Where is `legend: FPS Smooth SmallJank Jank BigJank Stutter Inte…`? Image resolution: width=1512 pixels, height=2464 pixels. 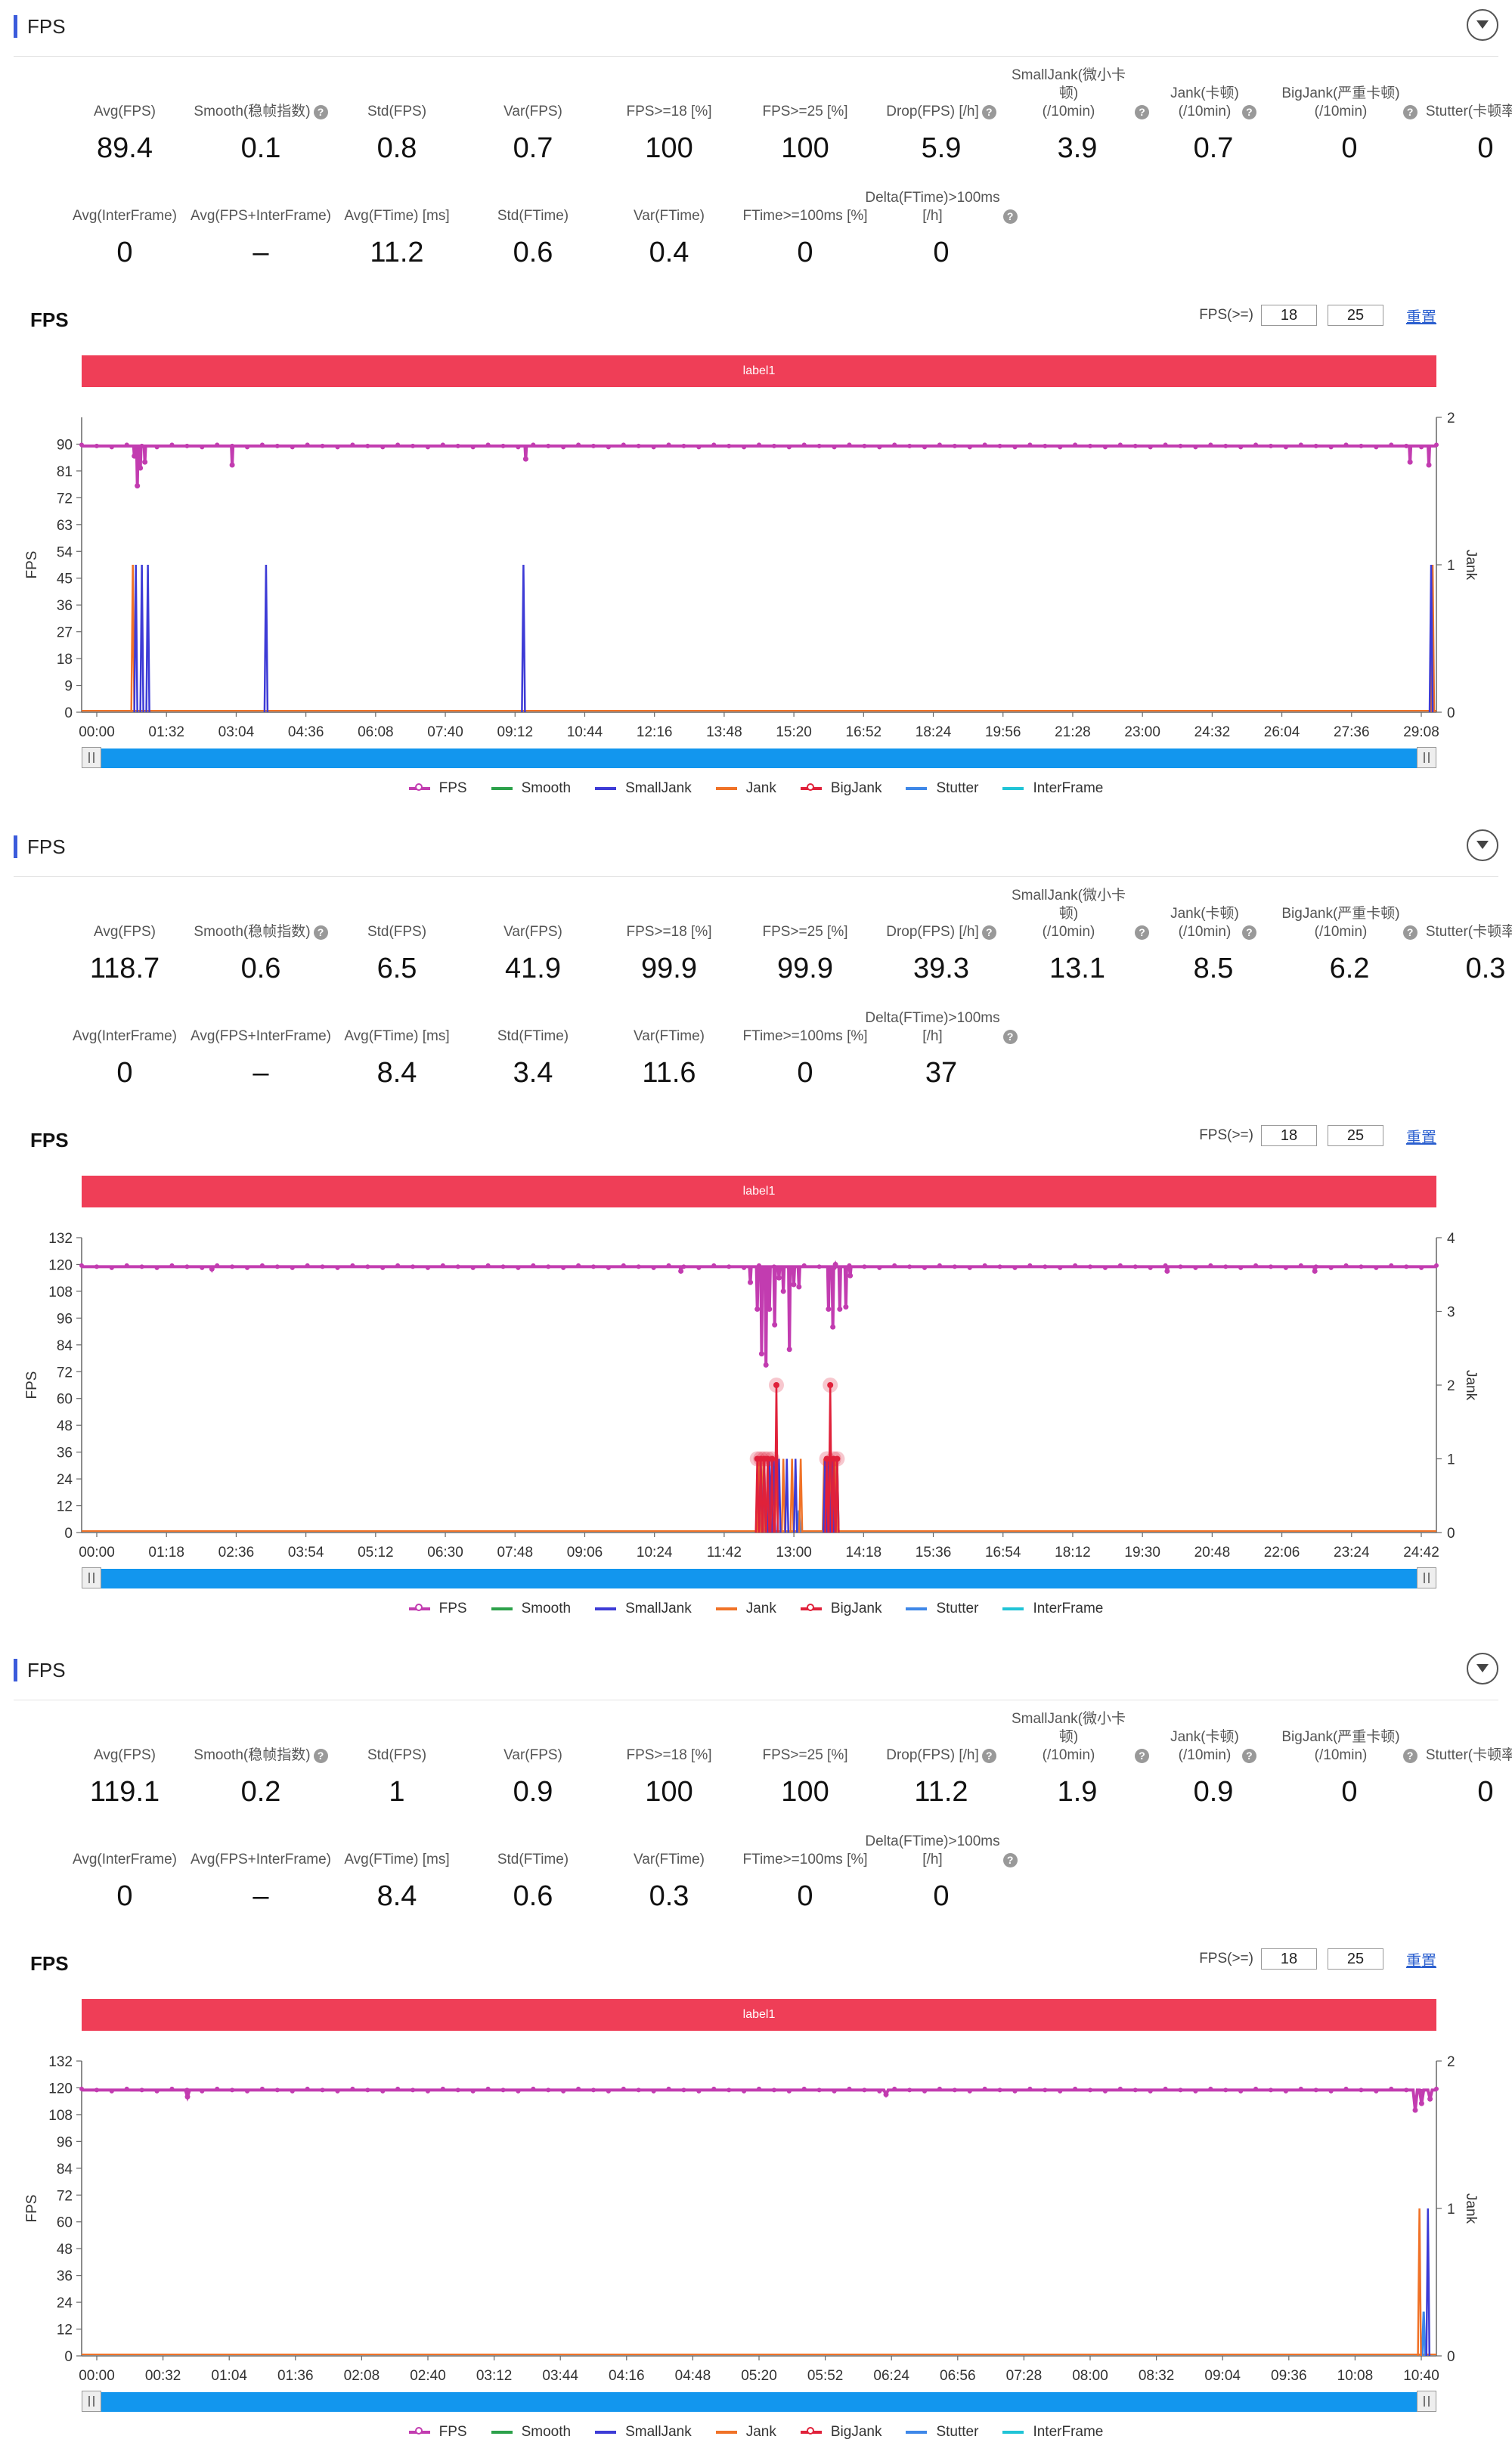
legend: FPS Smooth SmallJank Jank BigJank Stutter Inte… is located at coordinates (756, 788).